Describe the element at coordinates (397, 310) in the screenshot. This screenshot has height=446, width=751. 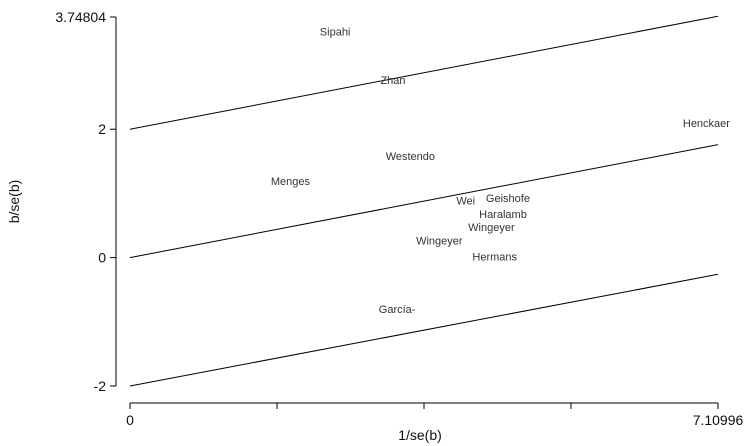
I see `study-point-label: García-` at that location.